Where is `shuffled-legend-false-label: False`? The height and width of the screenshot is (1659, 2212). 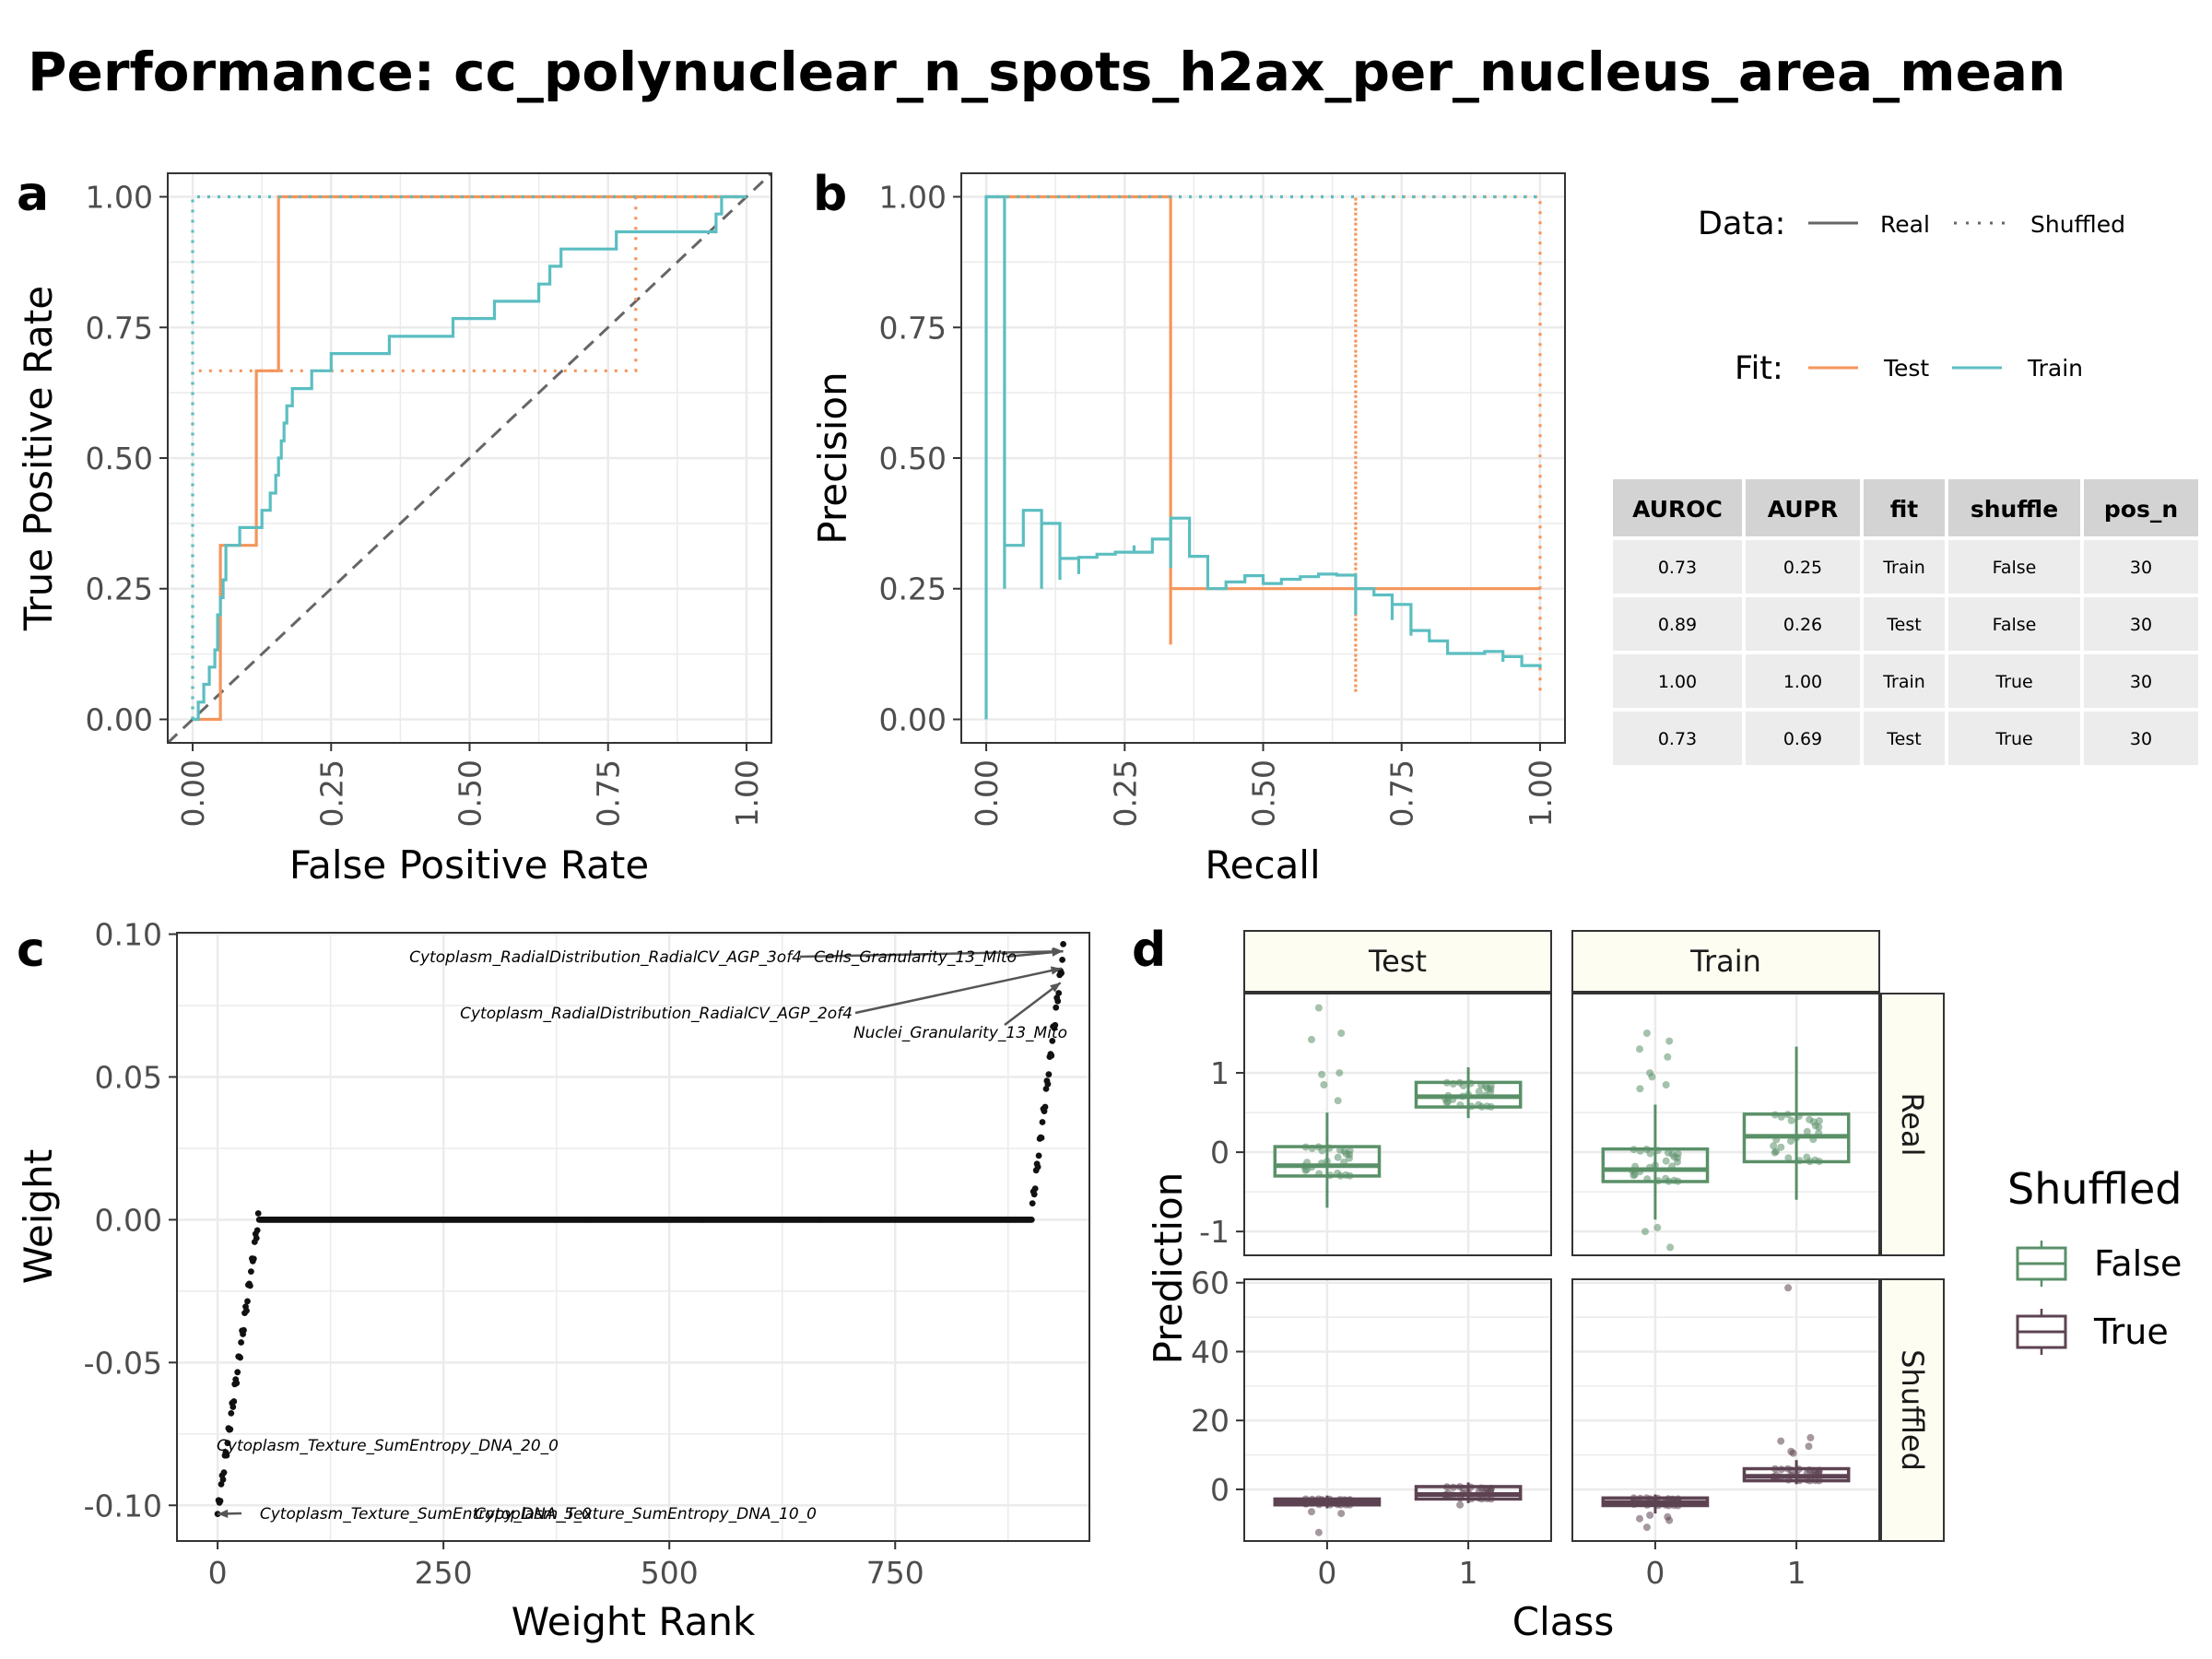 shuffled-legend-false-label: False is located at coordinates (2138, 1263).